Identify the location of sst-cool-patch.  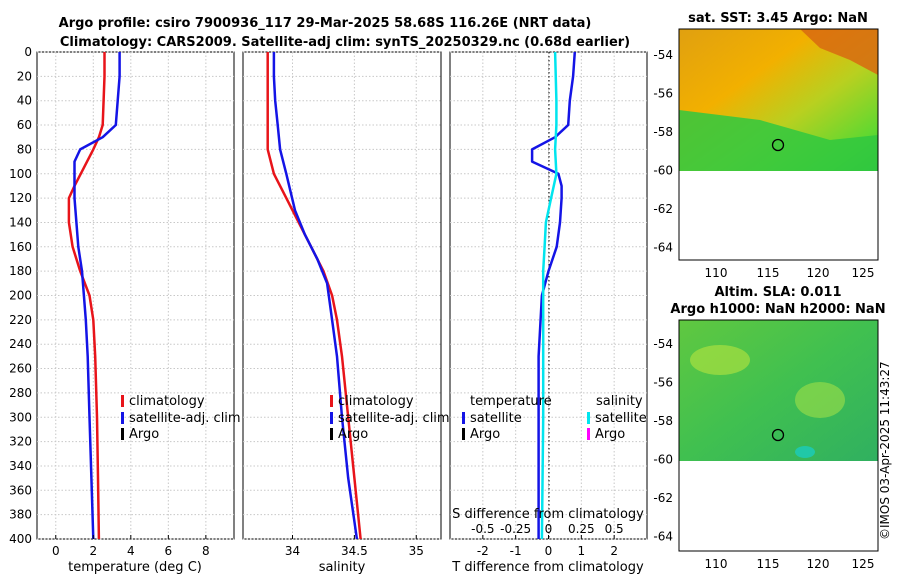
(778, 140).